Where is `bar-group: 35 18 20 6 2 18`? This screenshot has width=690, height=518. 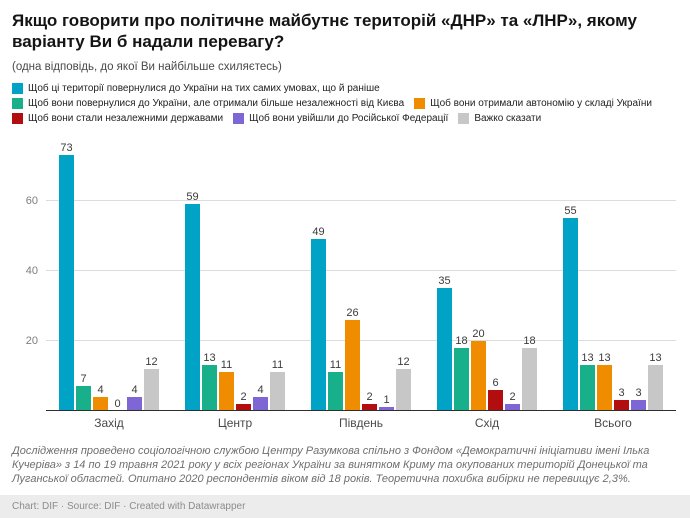
bar-group: 35 18 20 6 2 18 is located at coordinates (487, 274).